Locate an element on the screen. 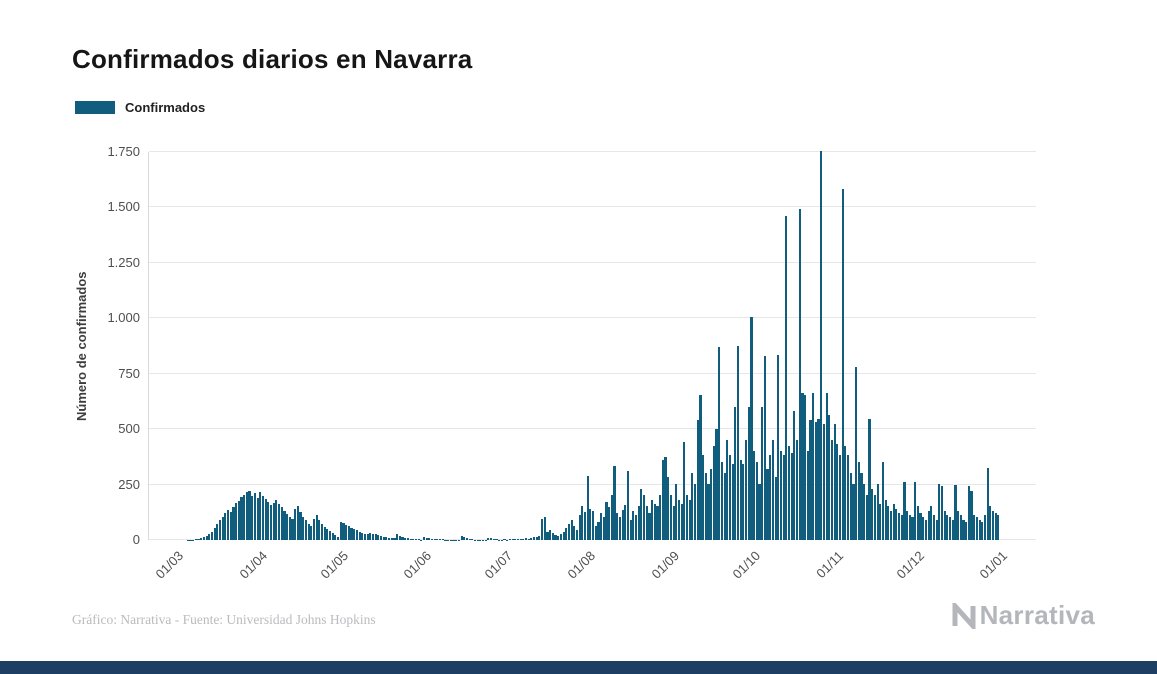 This screenshot has width=1157, height=674. x-tick-label: 01/03 is located at coordinates (169, 565).